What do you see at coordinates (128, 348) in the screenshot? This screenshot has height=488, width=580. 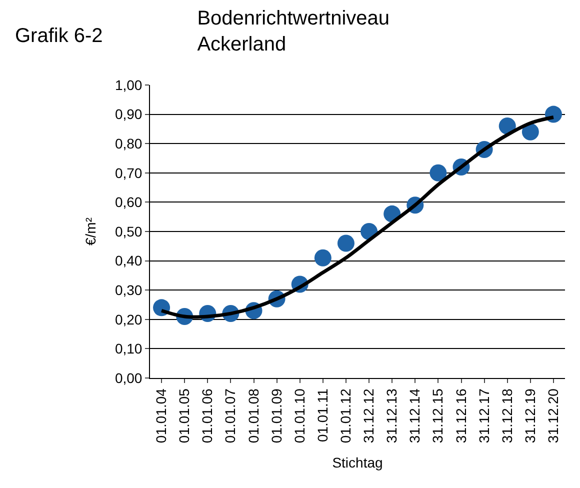 I see `y-tick-label: 0,10` at bounding box center [128, 348].